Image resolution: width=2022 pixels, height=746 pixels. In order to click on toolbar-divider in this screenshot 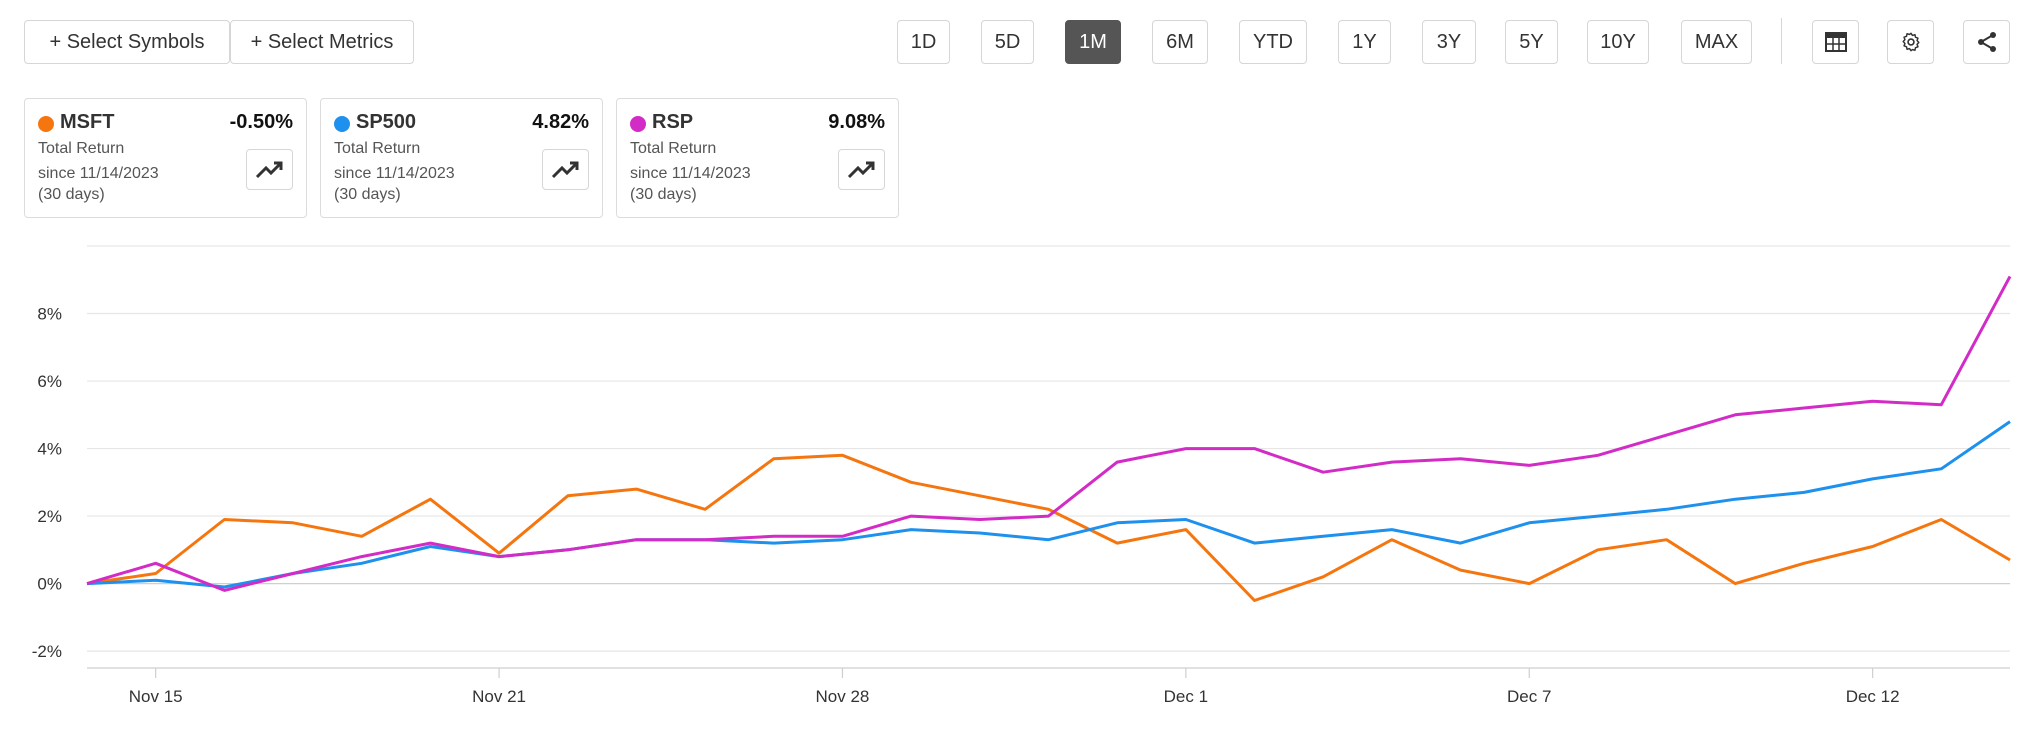, I will do `click(1781, 41)`.